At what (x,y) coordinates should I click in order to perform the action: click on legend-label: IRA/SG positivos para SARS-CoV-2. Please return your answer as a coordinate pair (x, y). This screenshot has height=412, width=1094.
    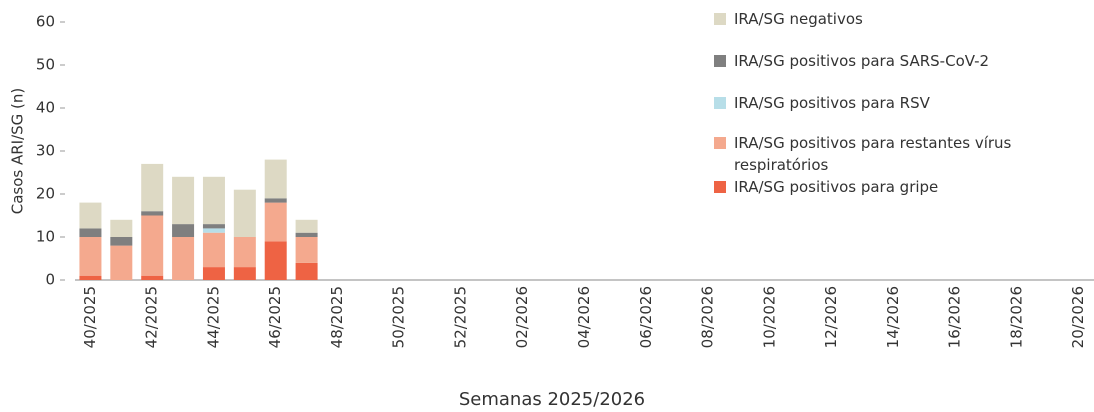
    Looking at the image, I should click on (862, 61).